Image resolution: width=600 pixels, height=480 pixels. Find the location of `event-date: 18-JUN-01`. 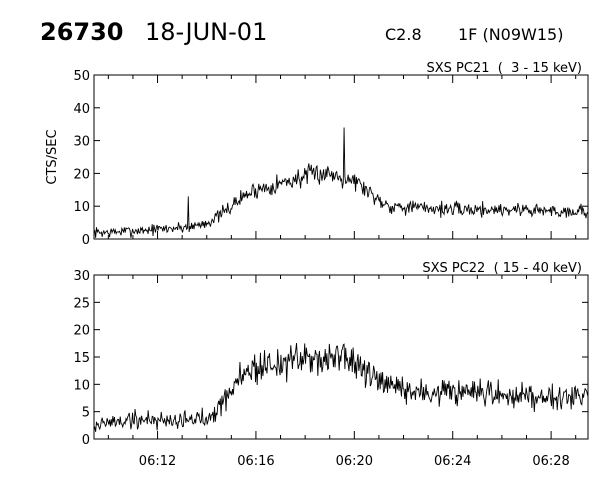

event-date: 18-JUN-01 is located at coordinates (206, 32).